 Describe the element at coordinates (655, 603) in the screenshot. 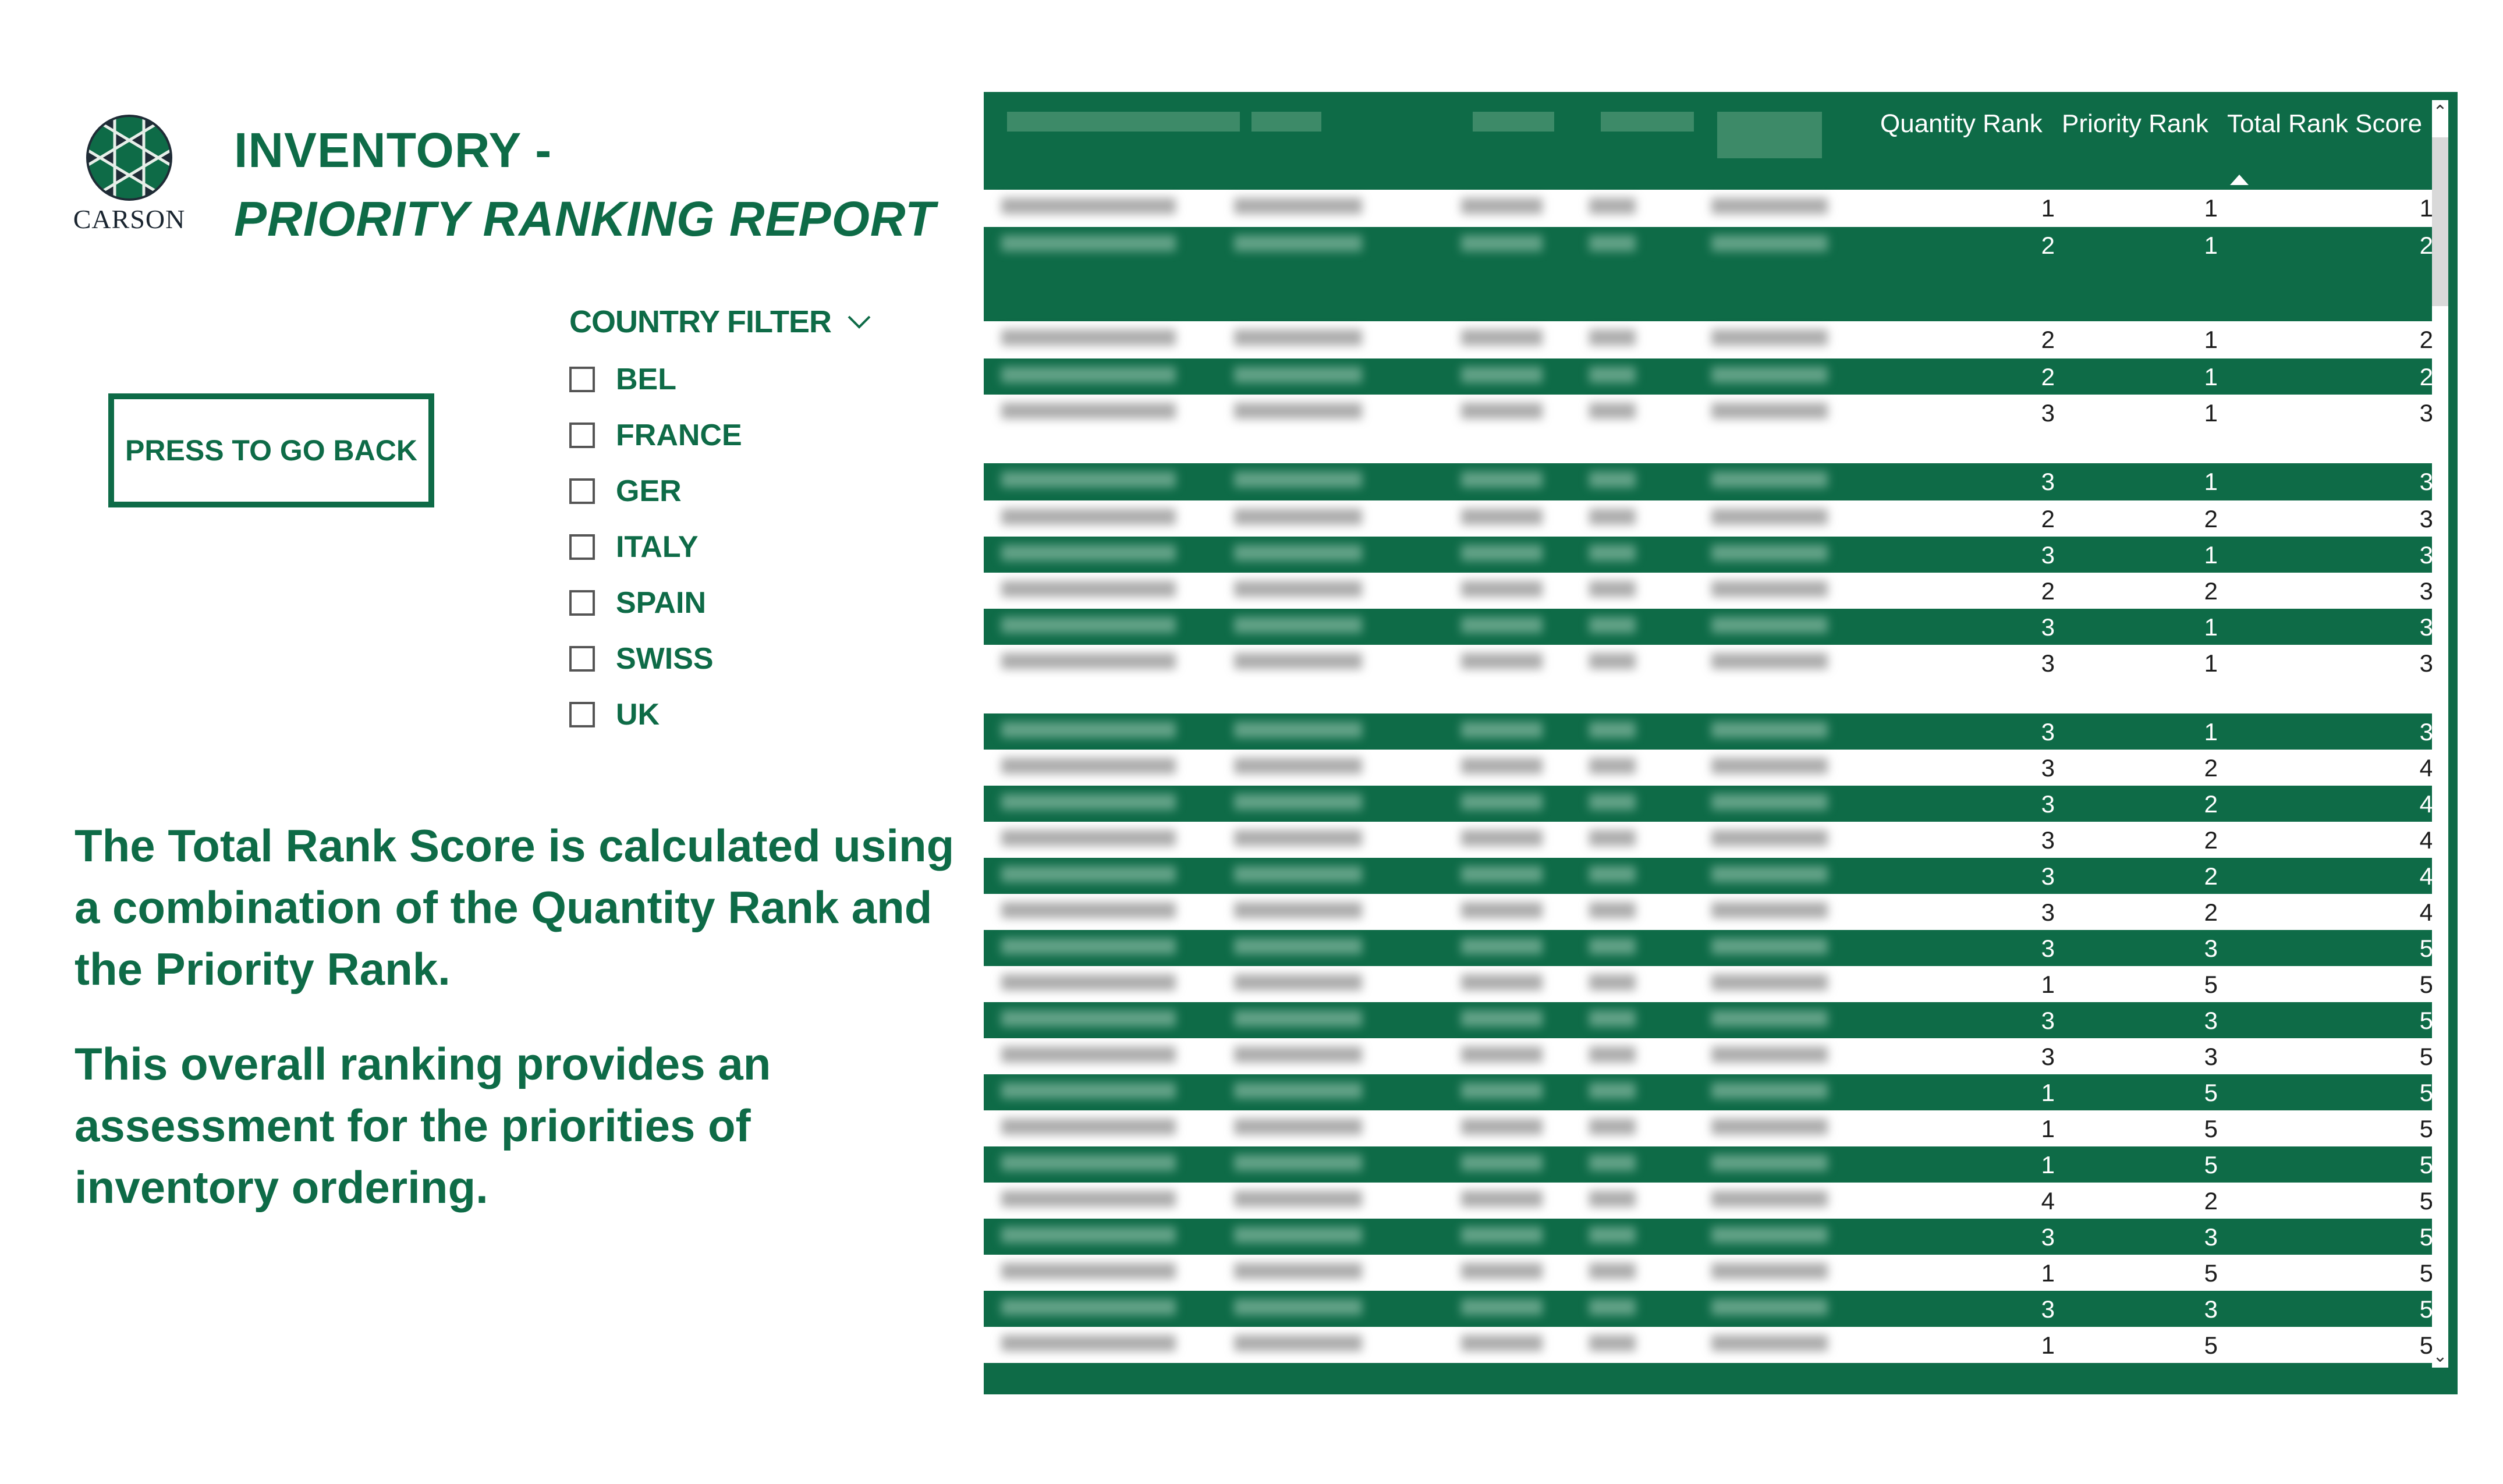

I see `filter-option-spain: SPAIN` at that location.